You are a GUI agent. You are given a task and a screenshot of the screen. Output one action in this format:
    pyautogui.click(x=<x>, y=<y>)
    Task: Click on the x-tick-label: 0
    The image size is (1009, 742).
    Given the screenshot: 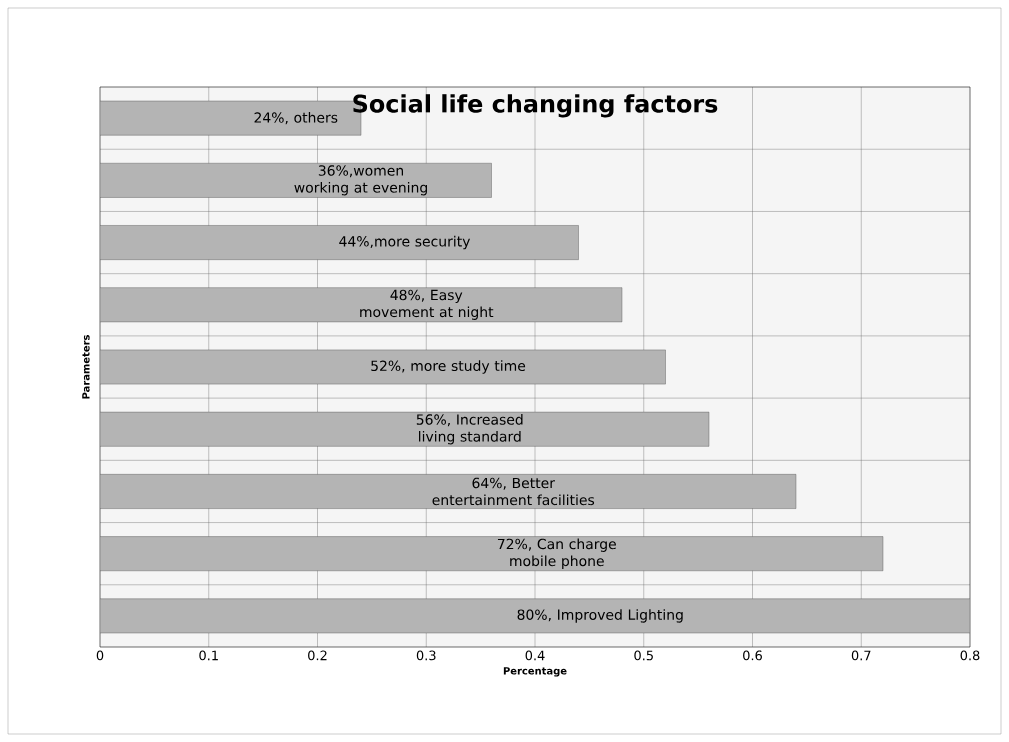 What is the action you would take?
    pyautogui.click(x=100, y=655)
    